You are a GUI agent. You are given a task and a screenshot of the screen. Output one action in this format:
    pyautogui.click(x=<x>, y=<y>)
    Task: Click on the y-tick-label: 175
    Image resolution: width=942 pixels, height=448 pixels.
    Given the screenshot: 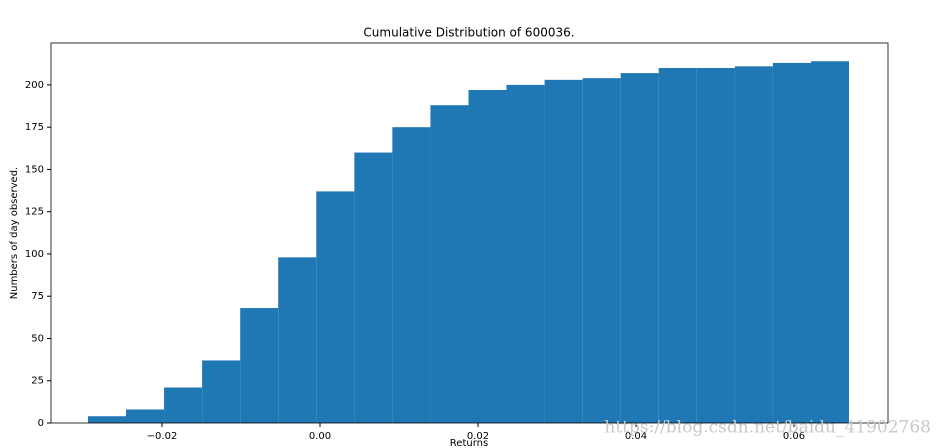 What is the action you would take?
    pyautogui.click(x=34, y=127)
    